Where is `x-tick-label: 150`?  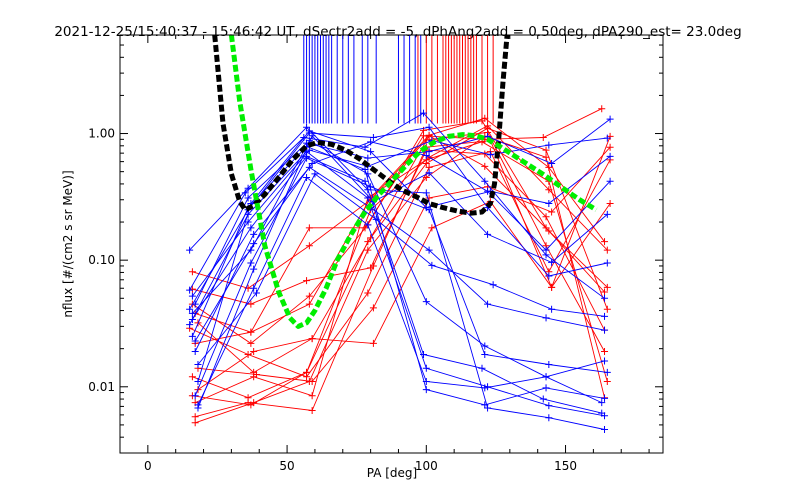 x-tick-label: 150 is located at coordinates (565, 466).